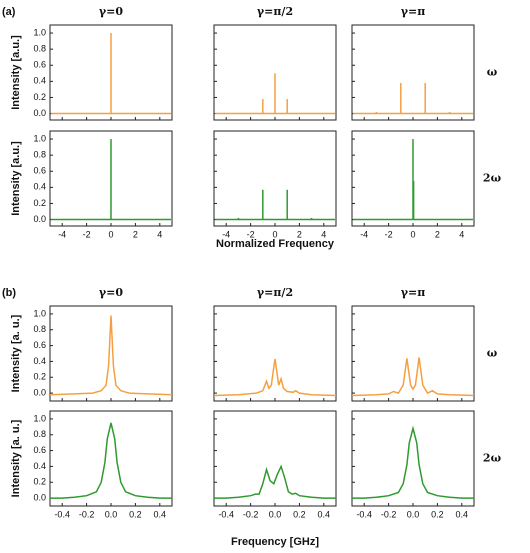 This screenshot has height=553, width=530. Describe the element at coordinates (275, 244) in the screenshot. I see `x-axis-label: Normalized Frequency` at that location.